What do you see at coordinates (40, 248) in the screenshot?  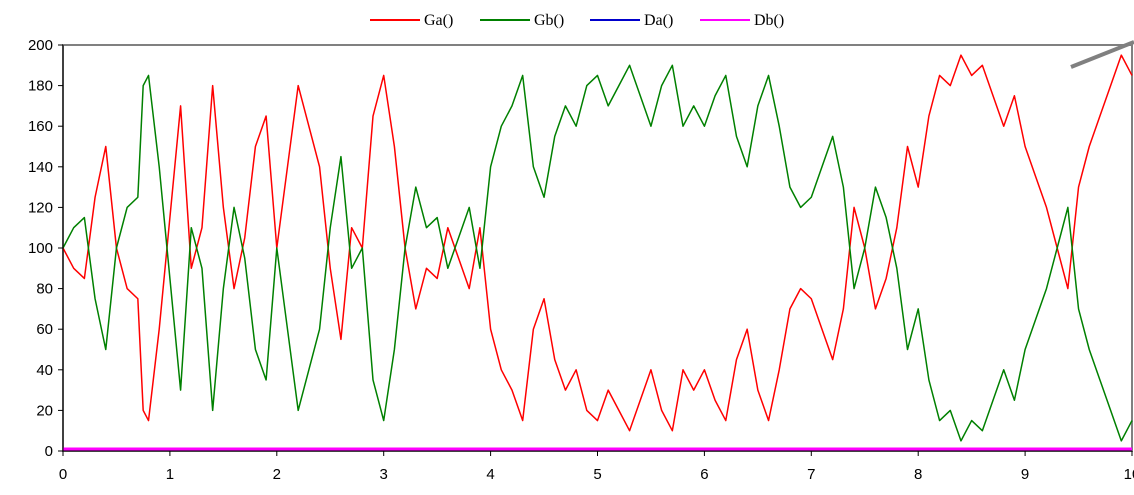 I see `y-tick-label: 100` at bounding box center [40, 248].